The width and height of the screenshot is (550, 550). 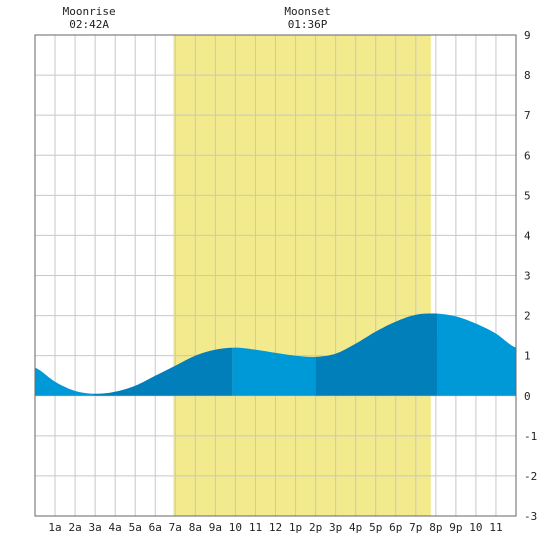 I want to click on y-tick-label: 8, so click(x=527, y=75).